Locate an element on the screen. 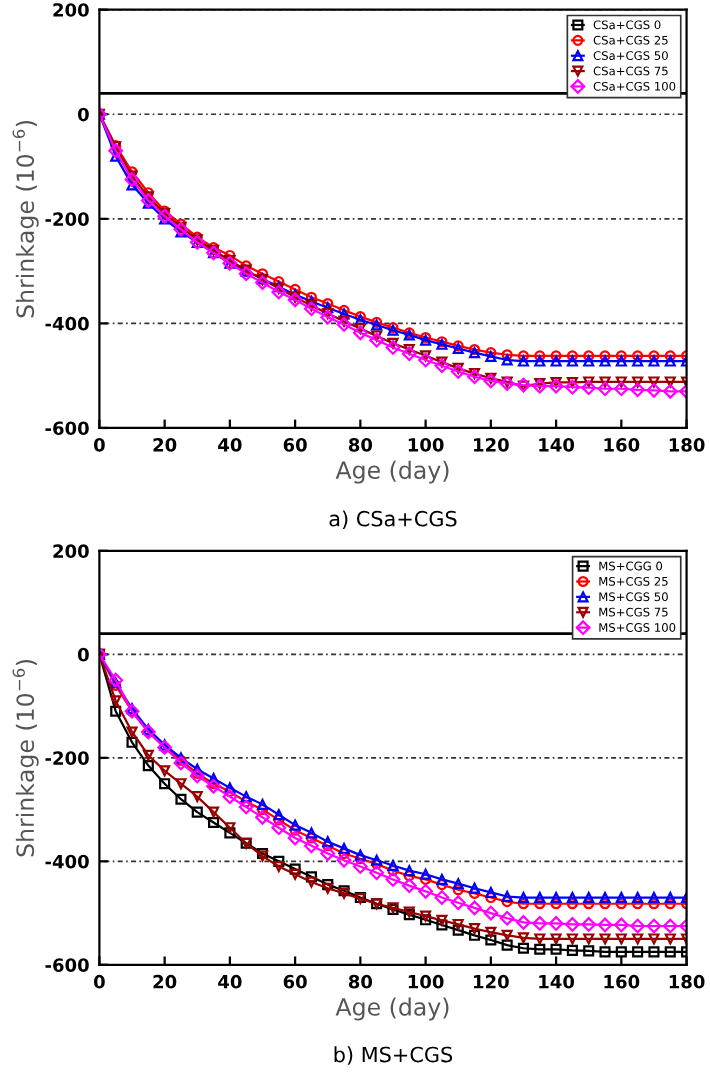  text: b) MS+CGS is located at coordinates (393, 1055).